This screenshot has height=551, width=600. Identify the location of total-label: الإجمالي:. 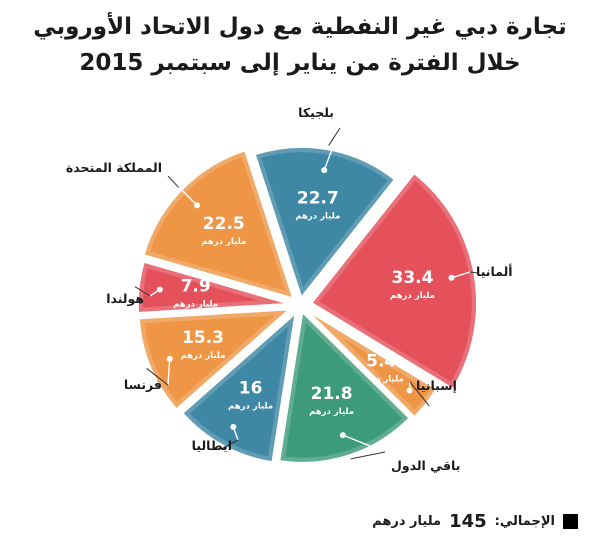
(524, 521).